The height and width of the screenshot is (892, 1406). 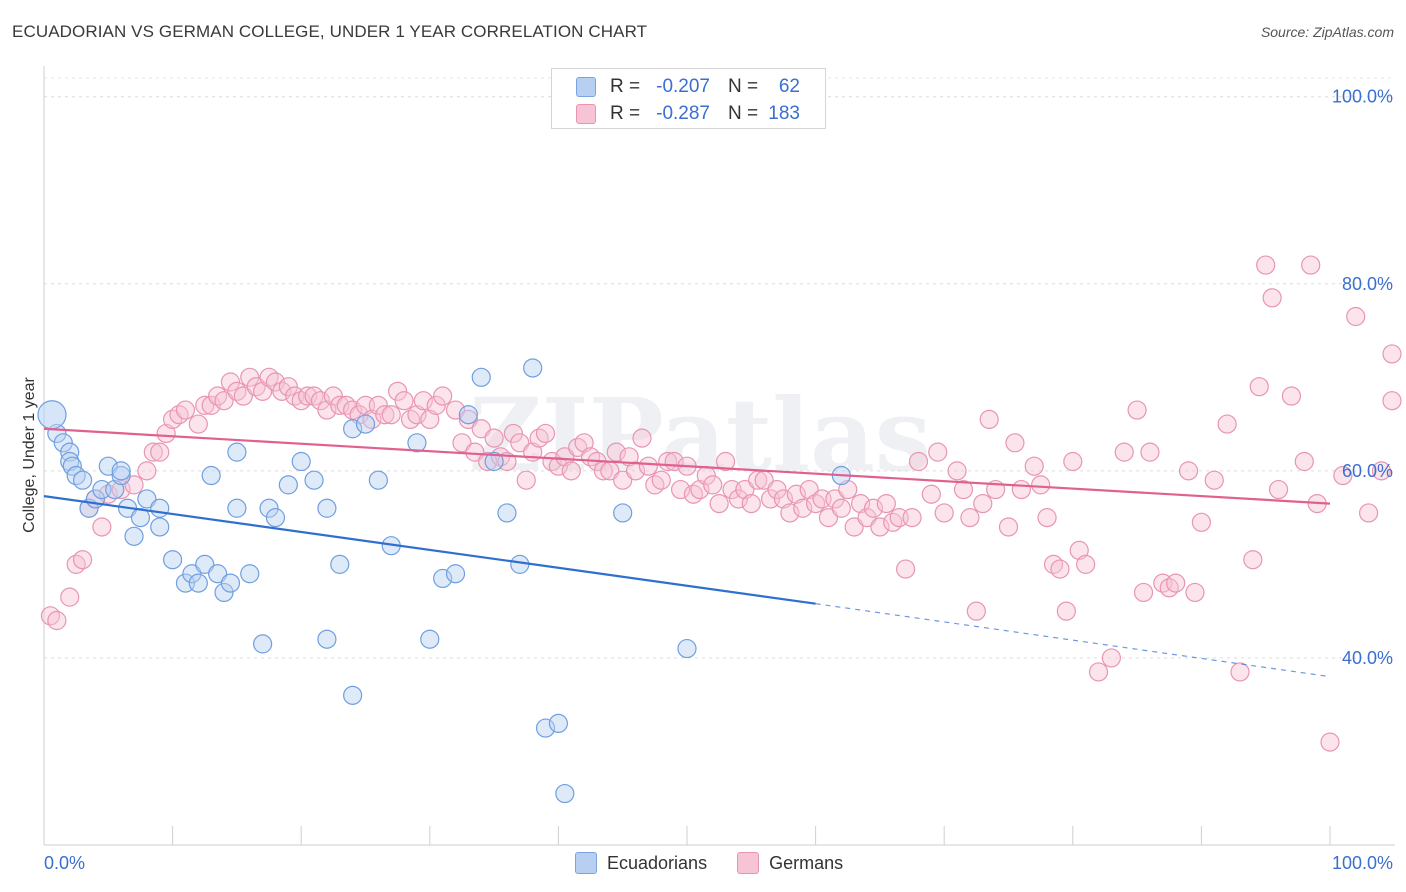 What do you see at coordinates (641, 863) in the screenshot?
I see `legend-item-ecuadorians: Ecuadorians` at bounding box center [641, 863].